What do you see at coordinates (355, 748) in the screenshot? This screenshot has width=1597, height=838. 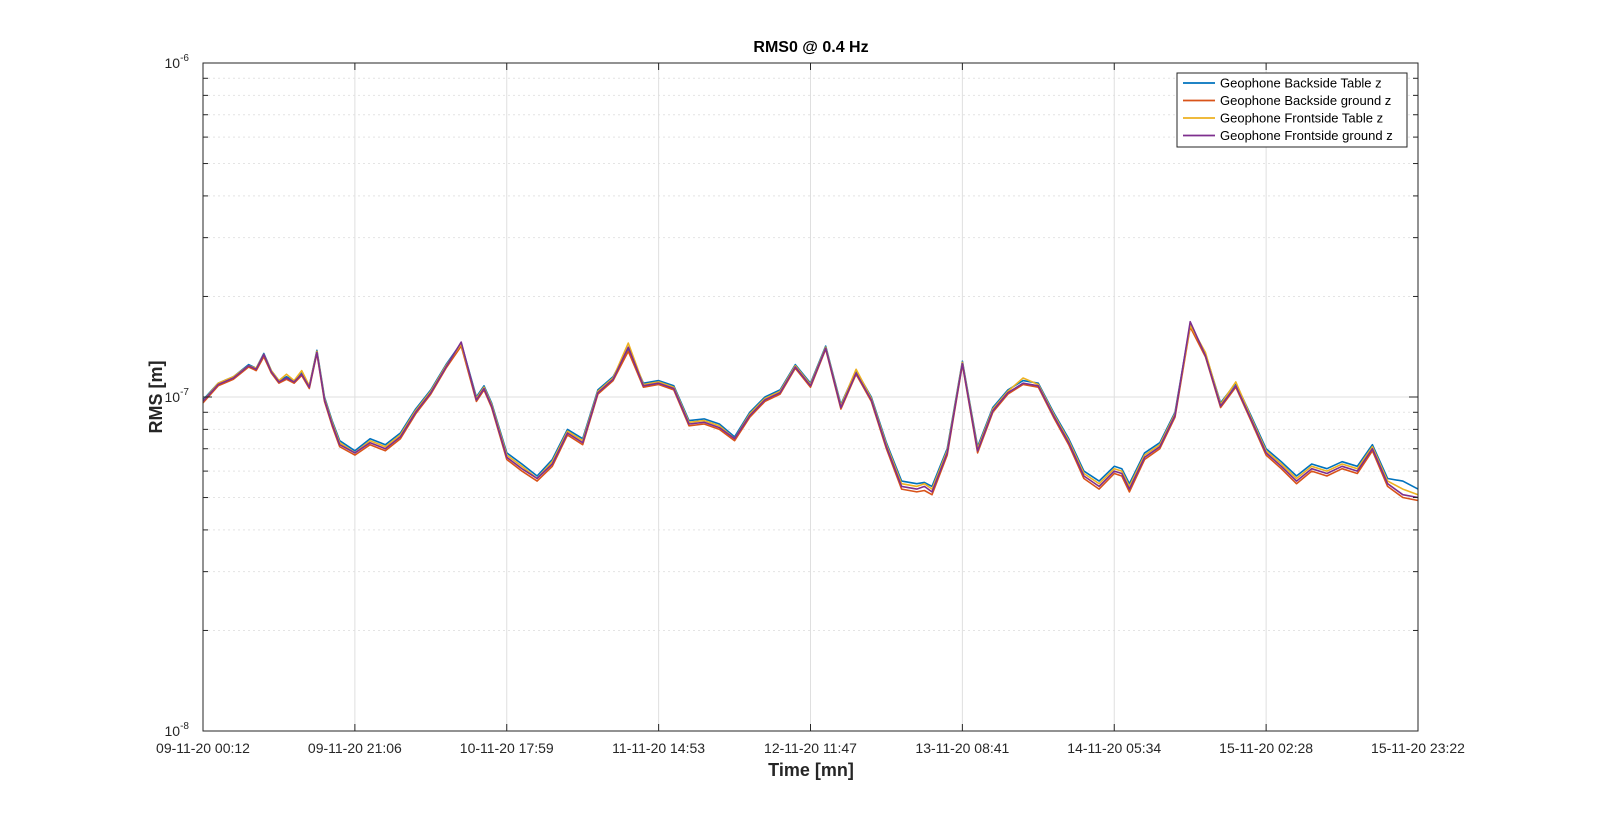 I see `x-tick-label: 09-11-20 21:06` at bounding box center [355, 748].